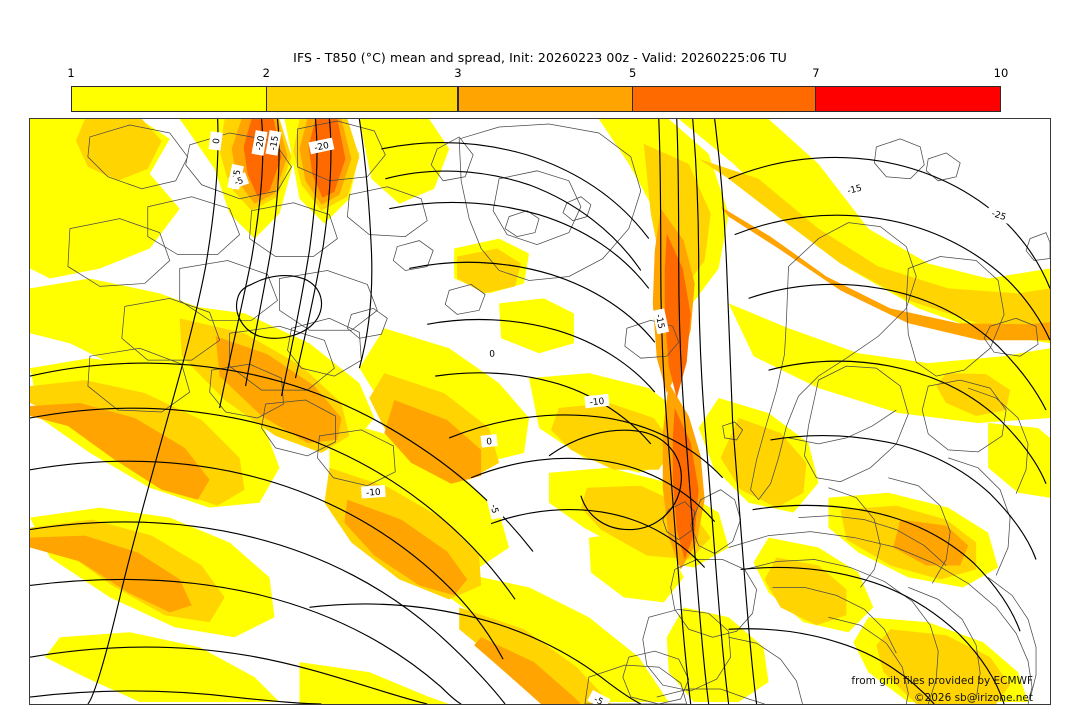 This screenshot has width=1080, height=718. What do you see at coordinates (973, 698) in the screenshot?
I see `copyright-text: ©2026 sb@irizone.net` at bounding box center [973, 698].